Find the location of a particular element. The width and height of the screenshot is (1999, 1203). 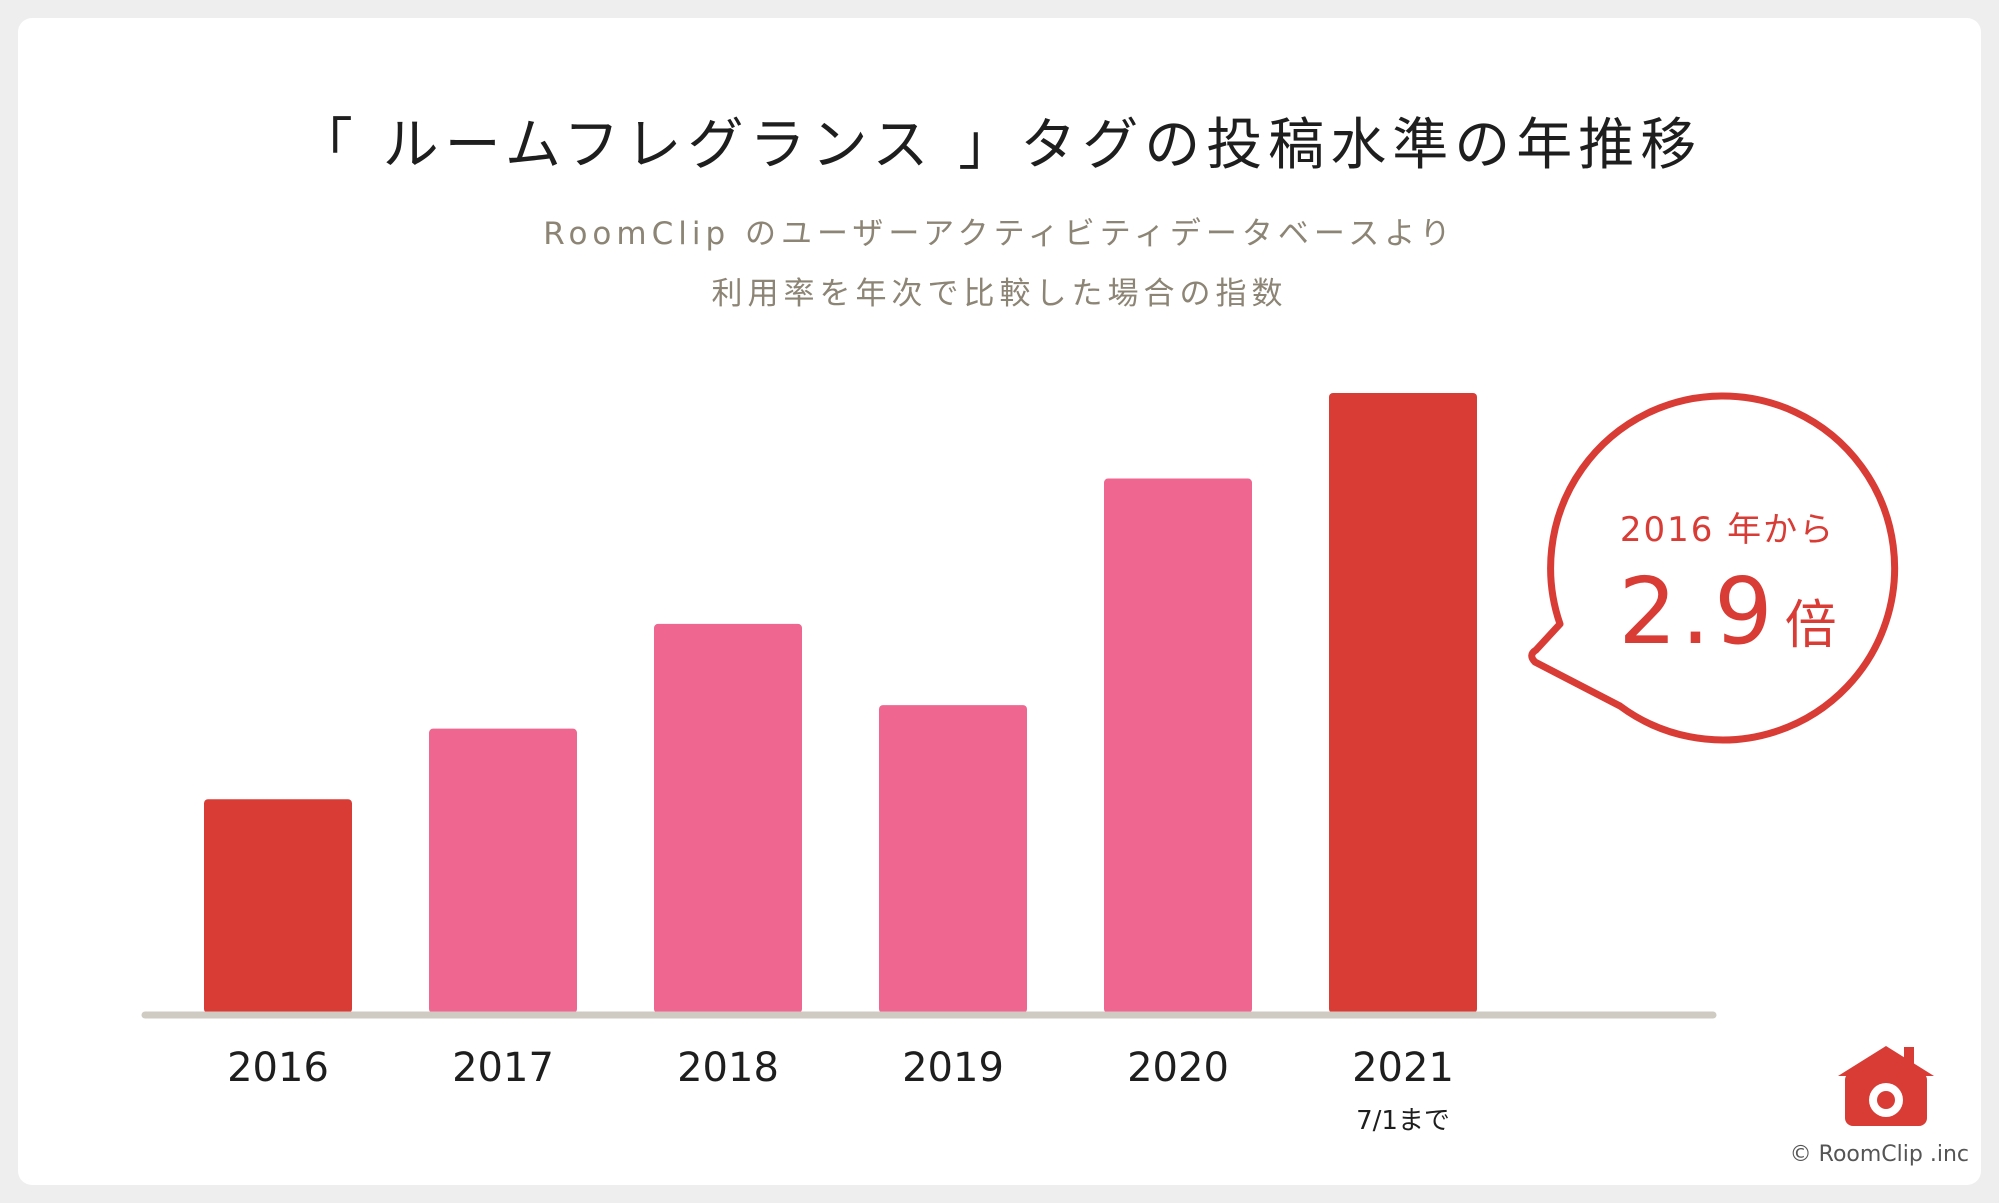

x-tick-label-2020: 2020 is located at coordinates (1178, 1068).